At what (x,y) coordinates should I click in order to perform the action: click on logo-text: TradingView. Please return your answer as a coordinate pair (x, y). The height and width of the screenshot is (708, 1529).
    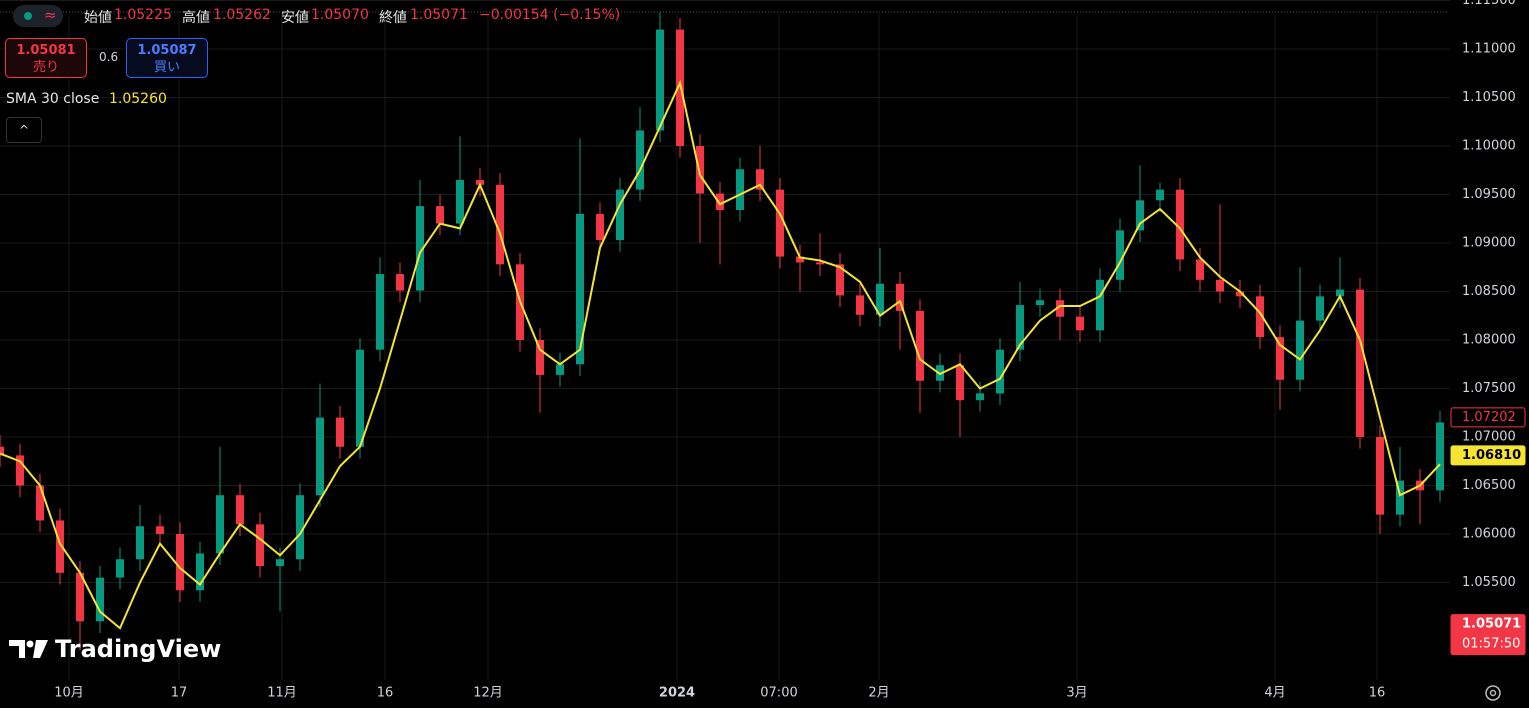
    Looking at the image, I should click on (138, 649).